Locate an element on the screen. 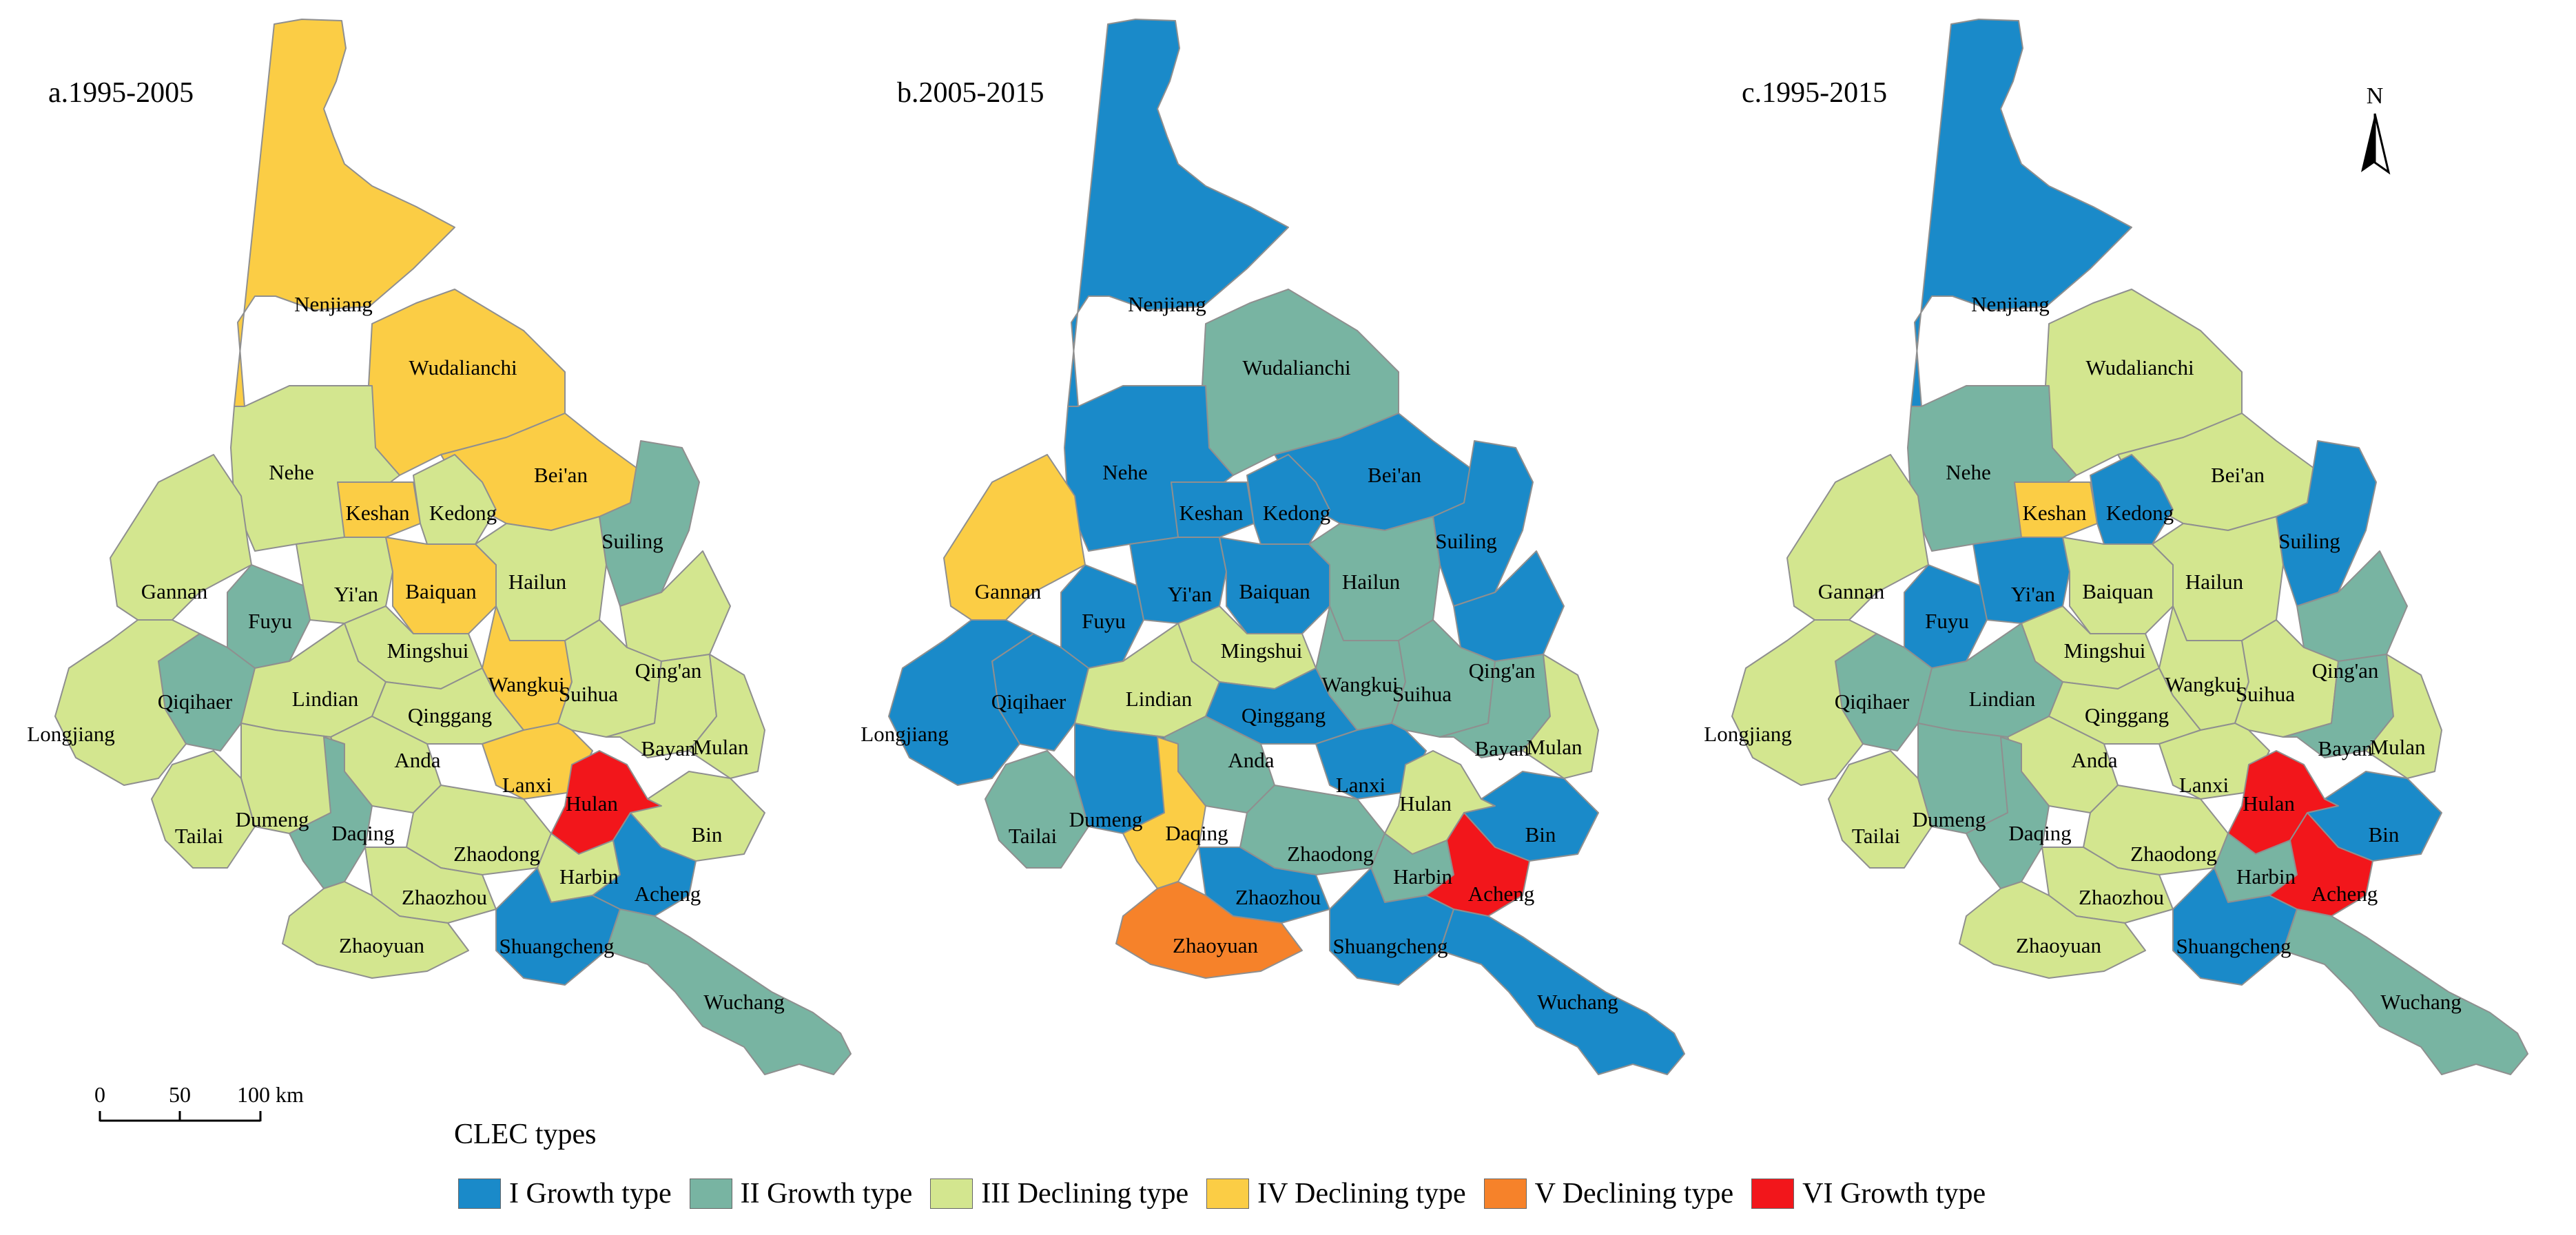  county-label-bei-an: Bei'an is located at coordinates (1394, 475).